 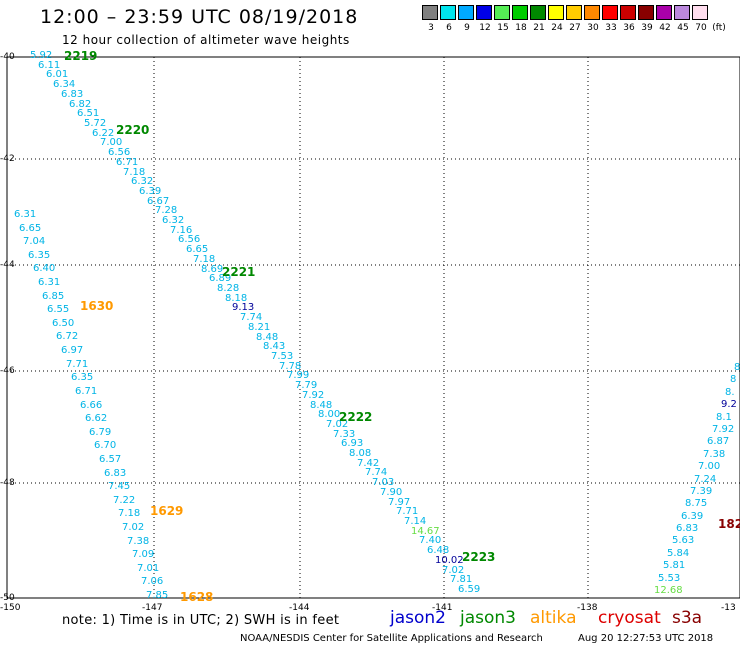 What do you see at coordinates (587, 608) in the screenshot?
I see `lon-label: -138` at bounding box center [587, 608].